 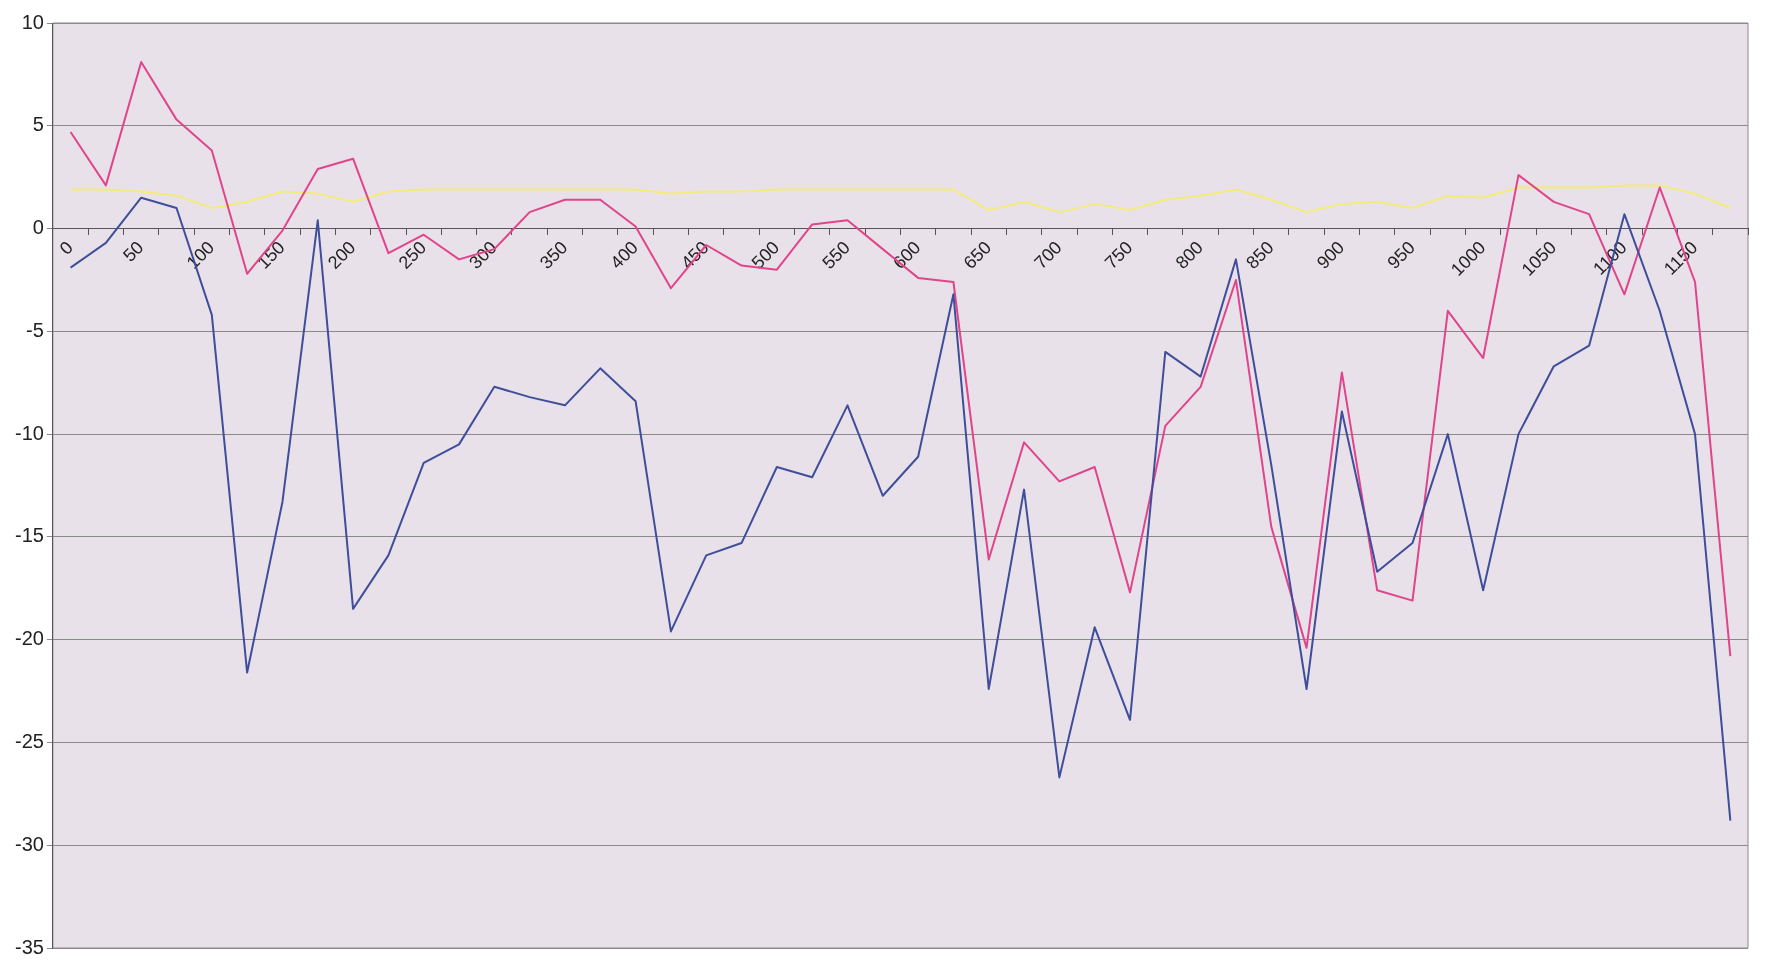 What do you see at coordinates (1330, 255) in the screenshot?
I see `x-tick-label: 900` at bounding box center [1330, 255].